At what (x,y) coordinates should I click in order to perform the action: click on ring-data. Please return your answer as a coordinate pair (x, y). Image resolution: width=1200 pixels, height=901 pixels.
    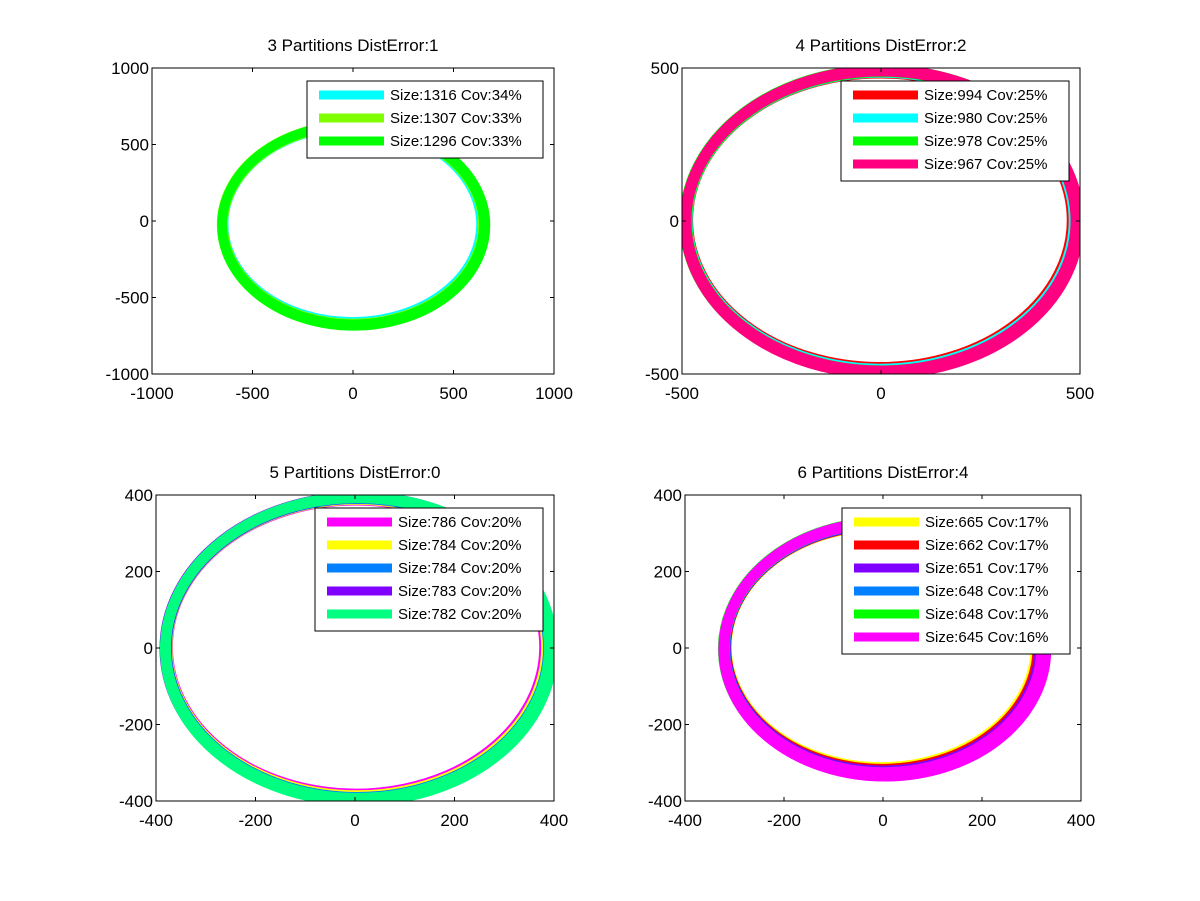
    Looking at the image, I should click on (356, 648).